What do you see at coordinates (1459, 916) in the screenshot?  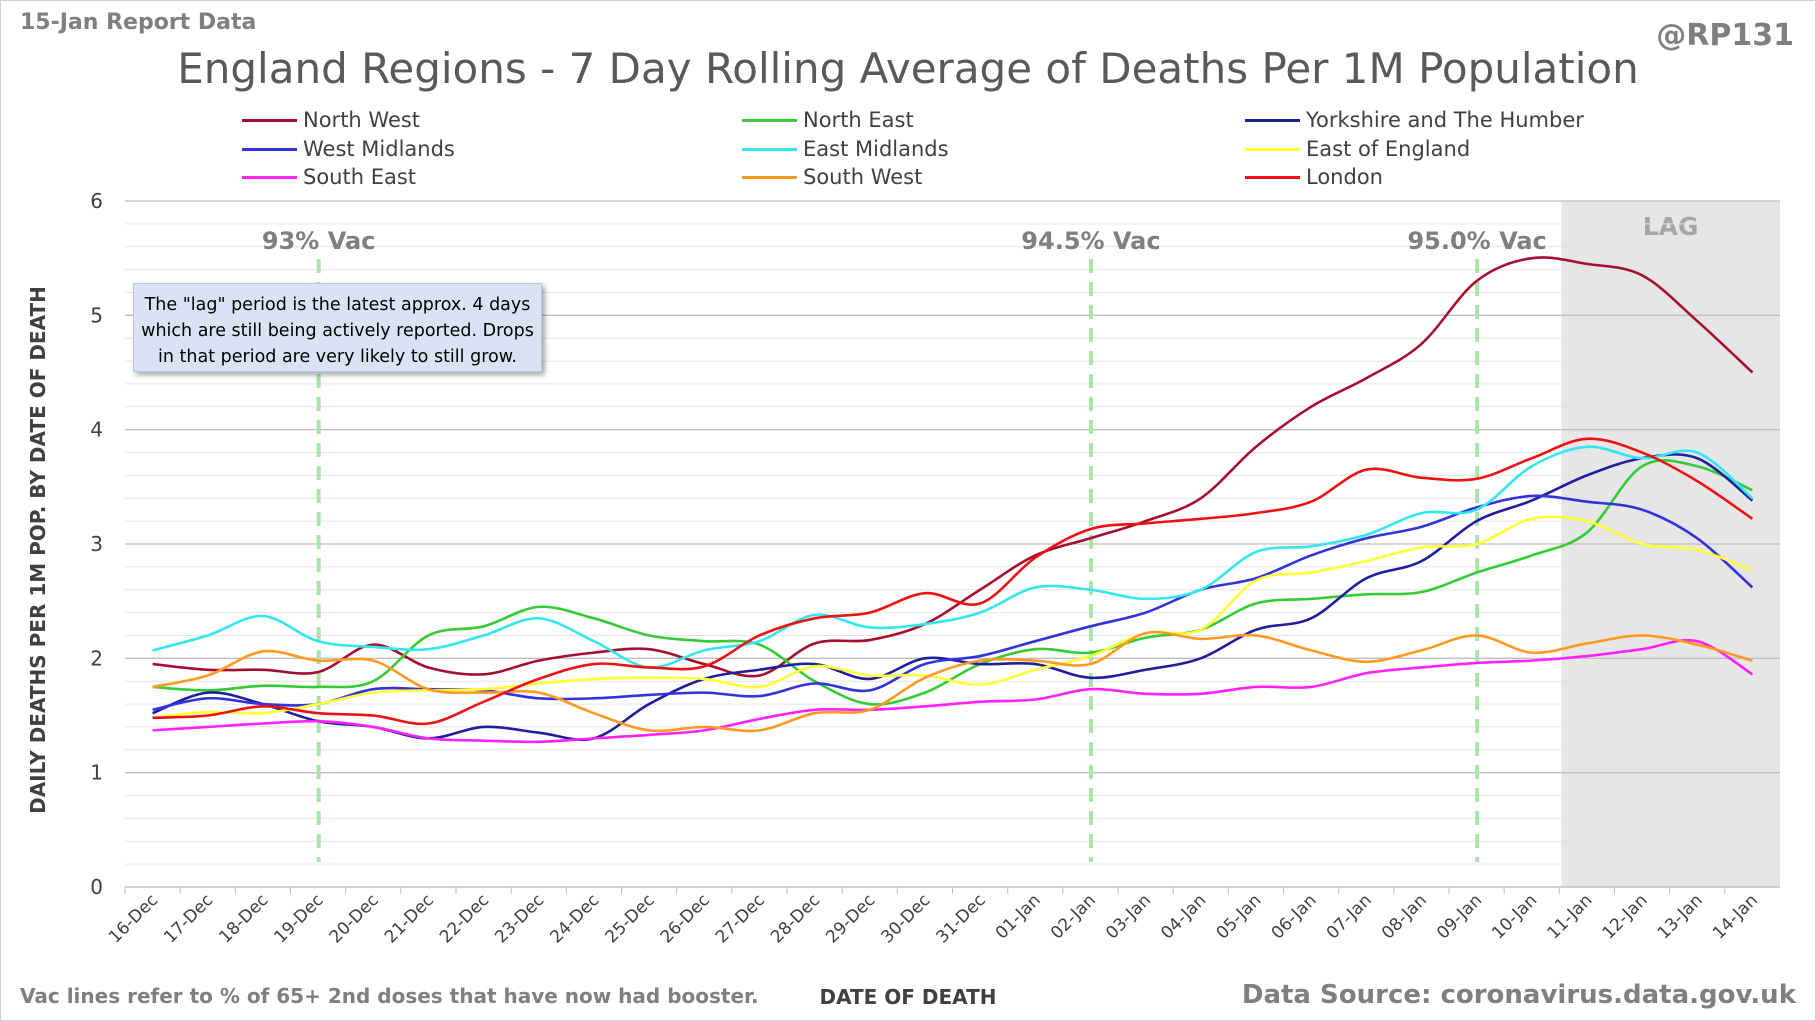 I see `x-tick-label: 09-Jan` at bounding box center [1459, 916].